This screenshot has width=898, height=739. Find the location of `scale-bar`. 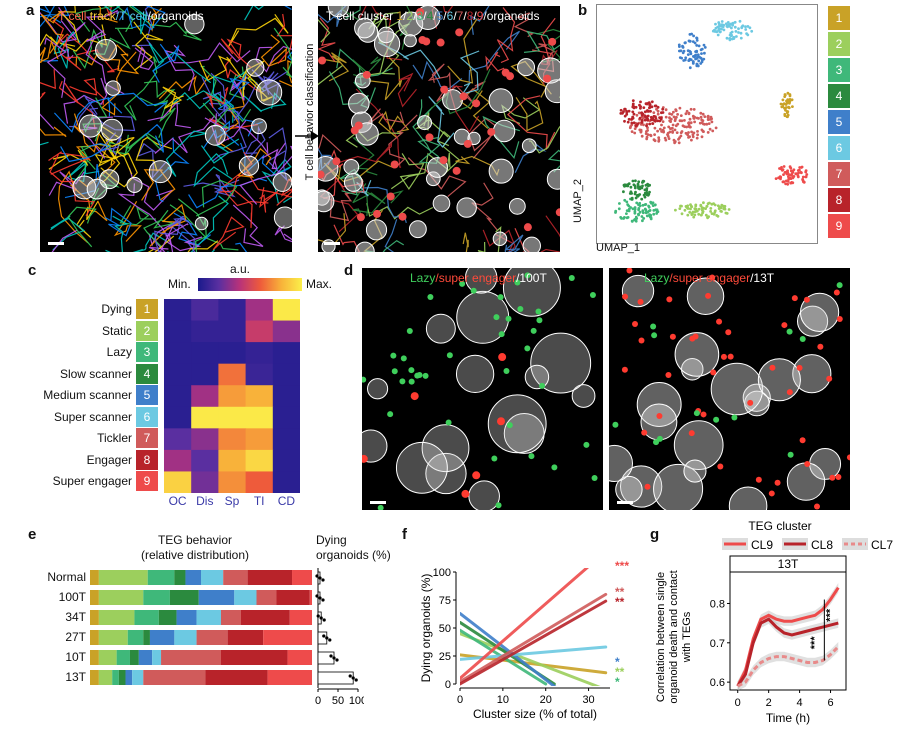

scale-bar is located at coordinates (332, 243).